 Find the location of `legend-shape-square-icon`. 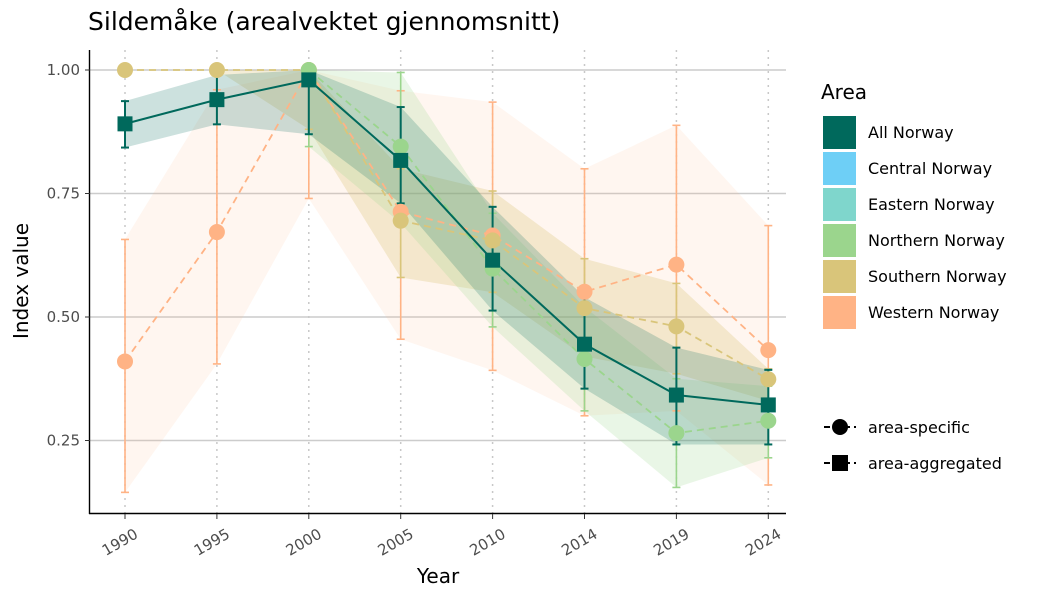

legend-shape-square-icon is located at coordinates (840, 463).